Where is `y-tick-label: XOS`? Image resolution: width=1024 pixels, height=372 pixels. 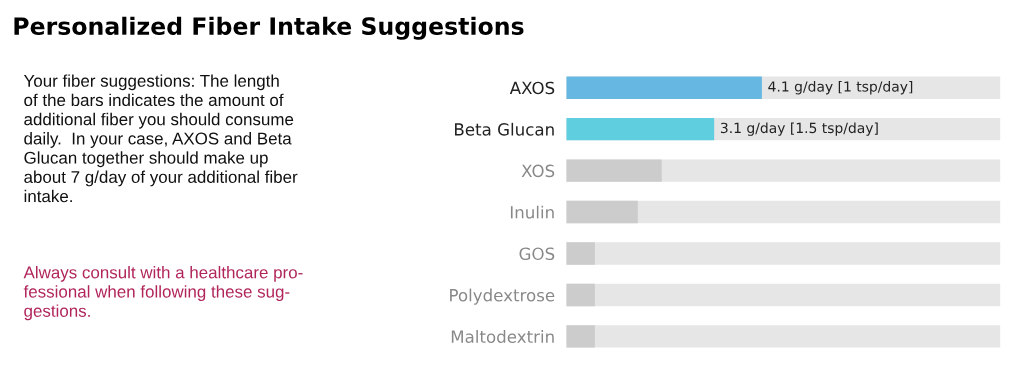 y-tick-label: XOS is located at coordinates (538, 171).